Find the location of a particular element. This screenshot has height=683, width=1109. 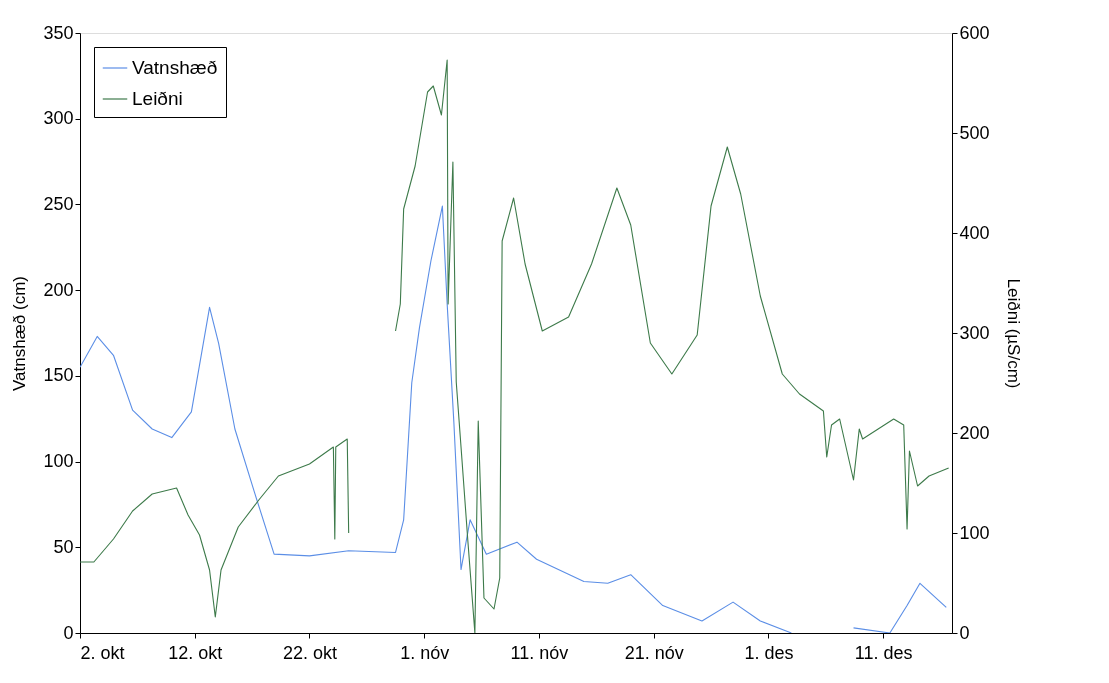

y-tick-label: 300 is located at coordinates (58, 118).